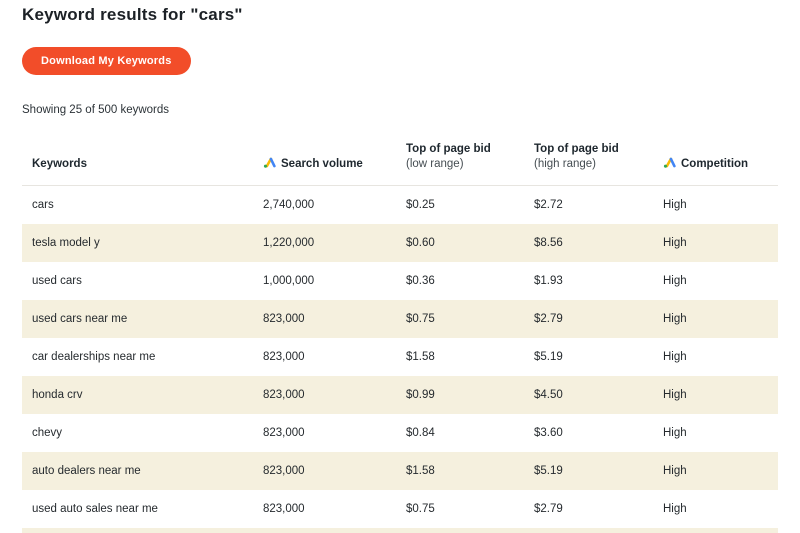  Describe the element at coordinates (334, 156) in the screenshot. I see `column-header-search-volume: Search volume` at that location.